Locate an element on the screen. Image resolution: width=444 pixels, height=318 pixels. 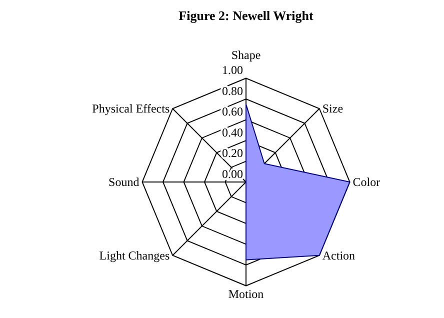
y-tick-label: 1.00 is located at coordinates (232, 70).